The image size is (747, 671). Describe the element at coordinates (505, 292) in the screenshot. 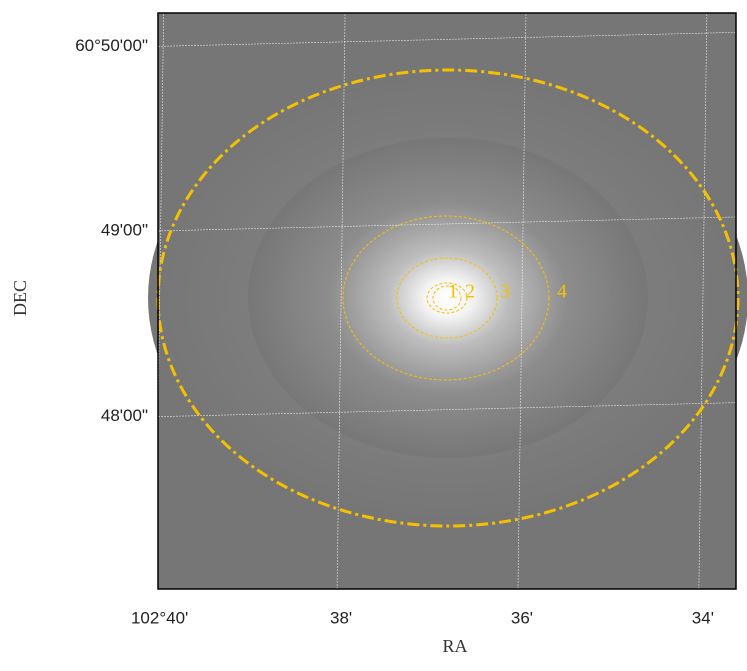

I see `aperture-label: 3` at that location.